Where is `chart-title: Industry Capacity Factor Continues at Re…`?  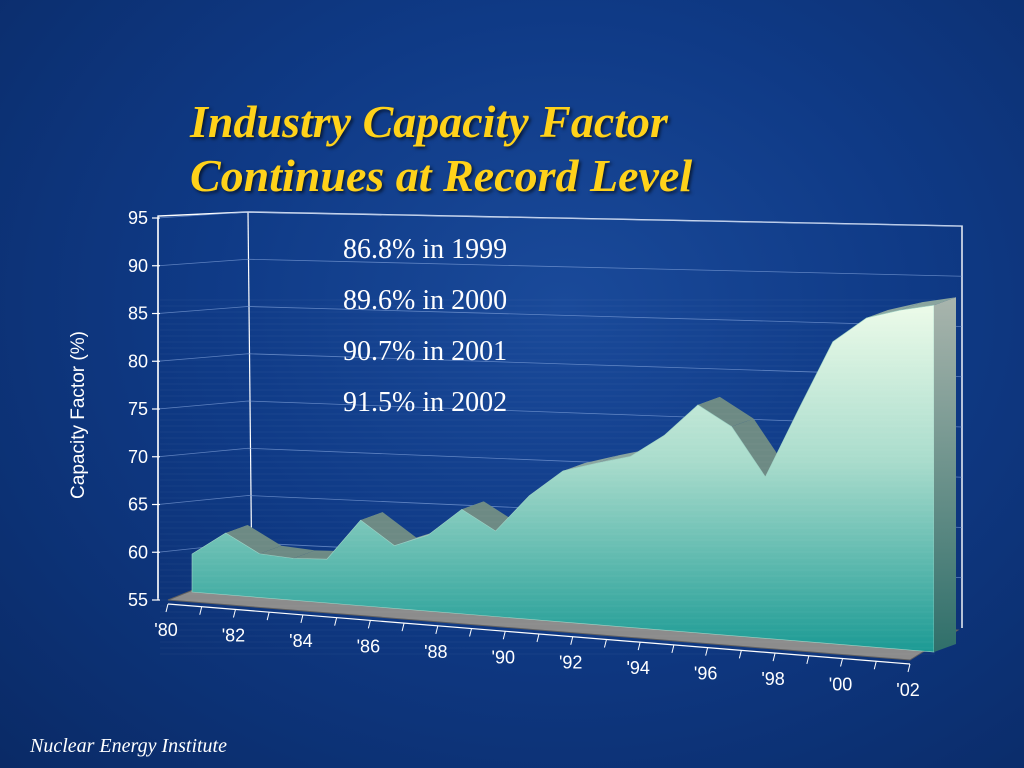
chart-title: Industry Capacity Factor Continues at Re… is located at coordinates (570, 149).